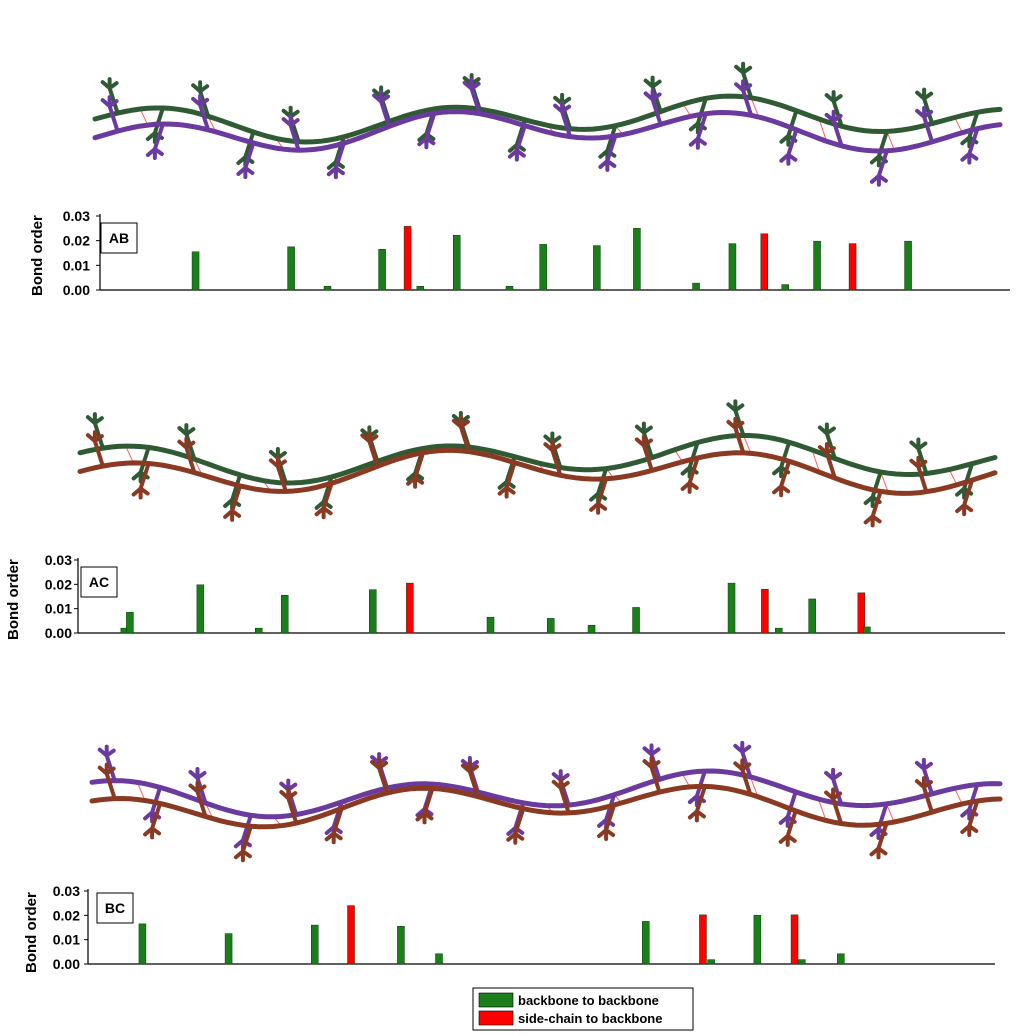  What do you see at coordinates (13, 599) in the screenshot?
I see `y-axis-label-ac: Bond order` at bounding box center [13, 599].